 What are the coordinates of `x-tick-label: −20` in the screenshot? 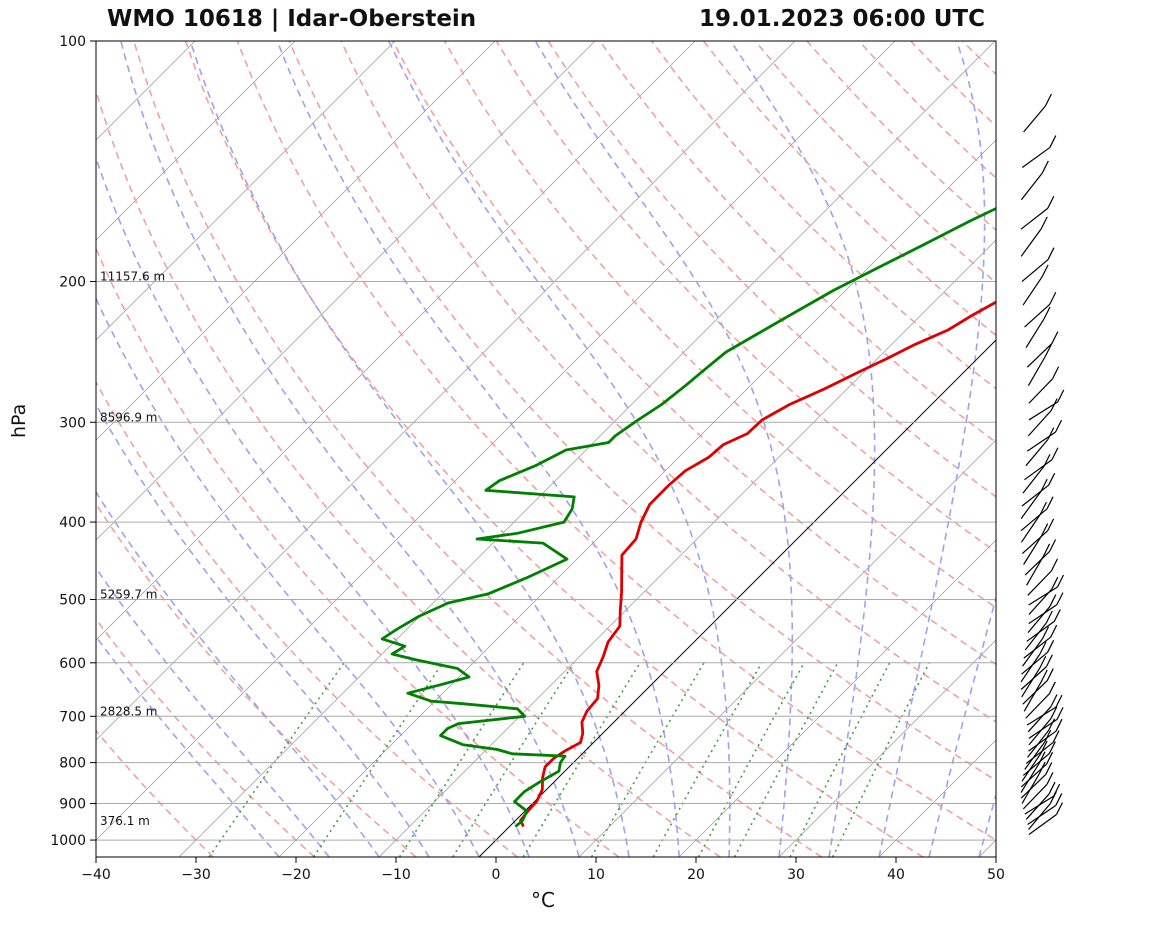 It's located at (296, 875).